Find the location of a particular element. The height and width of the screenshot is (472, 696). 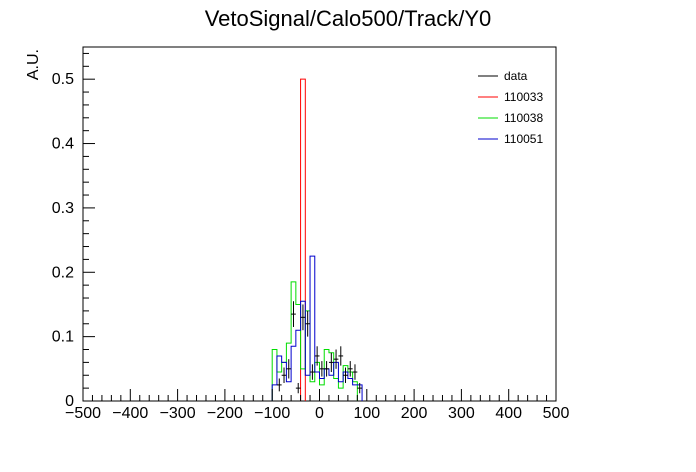

legend-item-110038: 110038 is located at coordinates (510, 118).